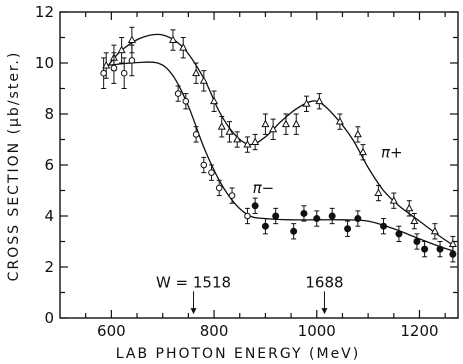  What do you see at coordinates (250, 294) in the screenshot?
I see `annotations: W = 1518 1688` at bounding box center [250, 294].